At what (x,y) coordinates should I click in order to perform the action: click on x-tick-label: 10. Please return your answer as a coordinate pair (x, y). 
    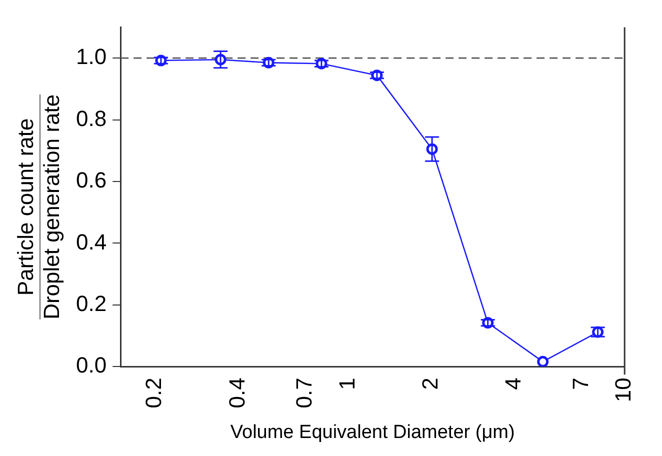
    Looking at the image, I should click on (623, 390).